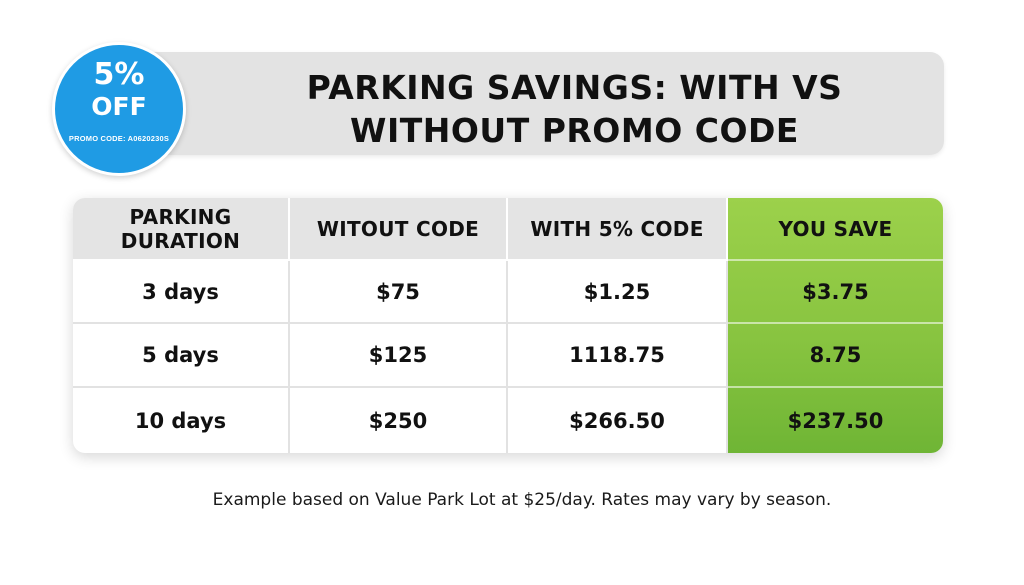 Image resolution: width=1024 pixels, height=585 pixels. Describe the element at coordinates (399, 292) in the screenshot. I see `cell-without-code: $75` at that location.